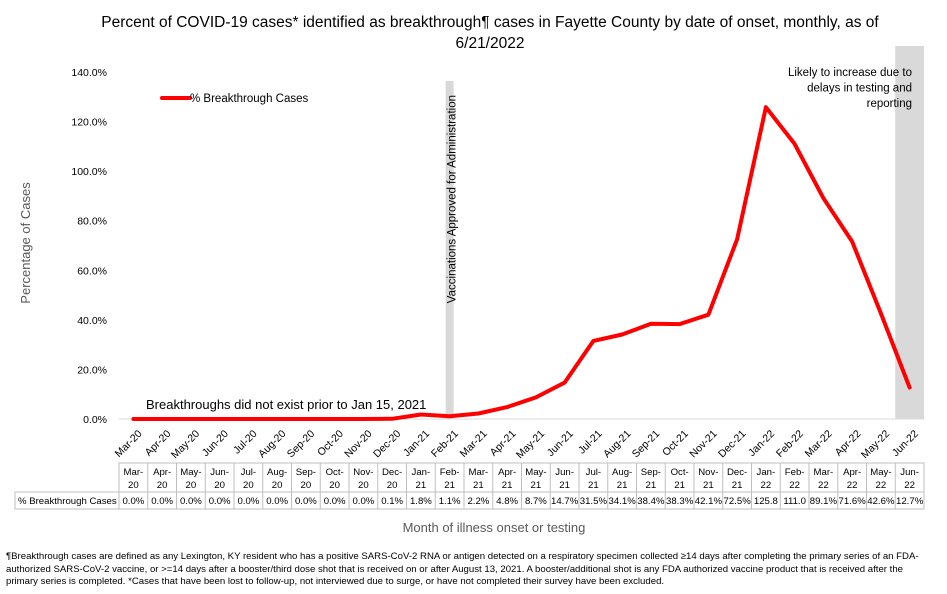 This screenshot has height=594, width=947. Describe the element at coordinates (363, 472) in the screenshot. I see `table-header-month: Nov-` at that location.